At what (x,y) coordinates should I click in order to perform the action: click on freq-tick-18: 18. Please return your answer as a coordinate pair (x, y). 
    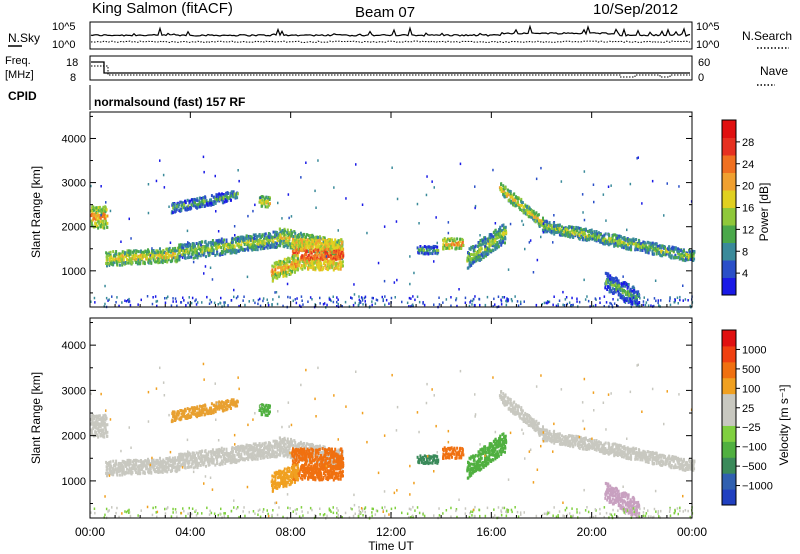
    Looking at the image, I should click on (72, 63).